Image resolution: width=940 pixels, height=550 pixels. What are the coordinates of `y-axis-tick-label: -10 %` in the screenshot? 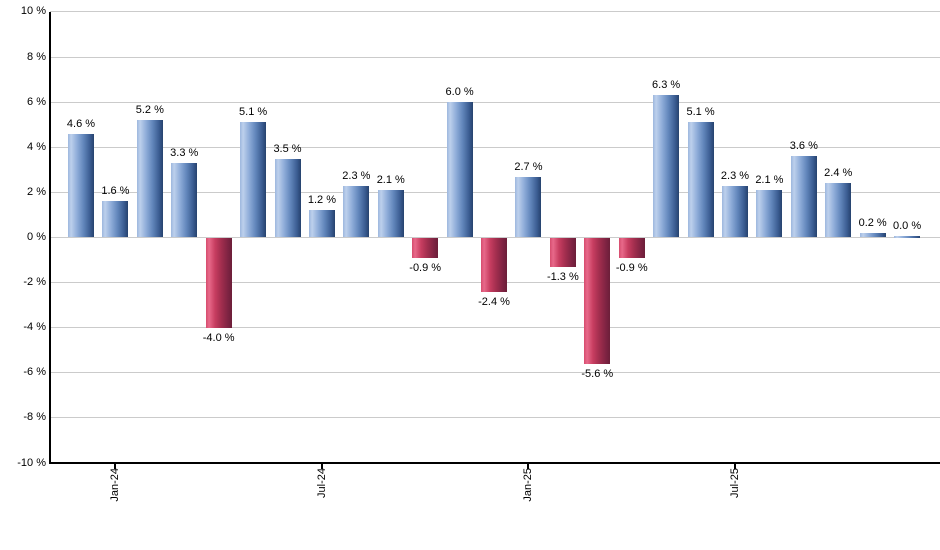 It's located at (31, 462).